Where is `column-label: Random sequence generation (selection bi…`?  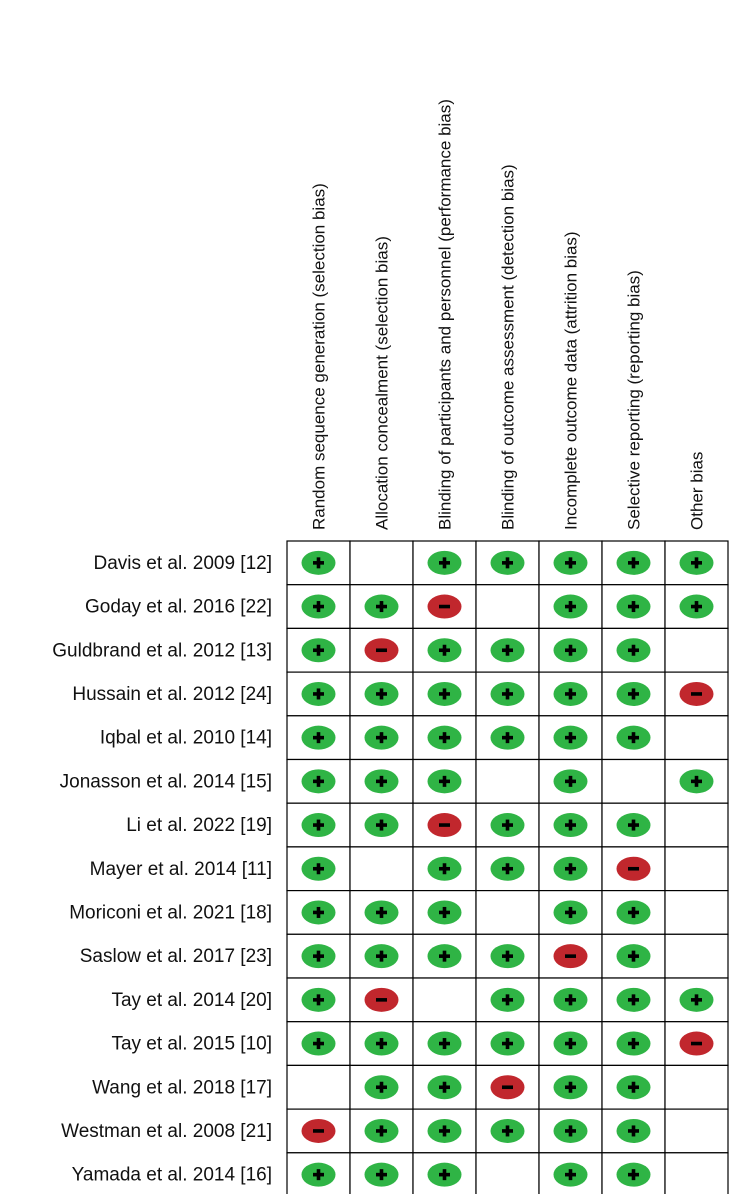
column-label: Random sequence generation (selection bi… is located at coordinates (319, 356).